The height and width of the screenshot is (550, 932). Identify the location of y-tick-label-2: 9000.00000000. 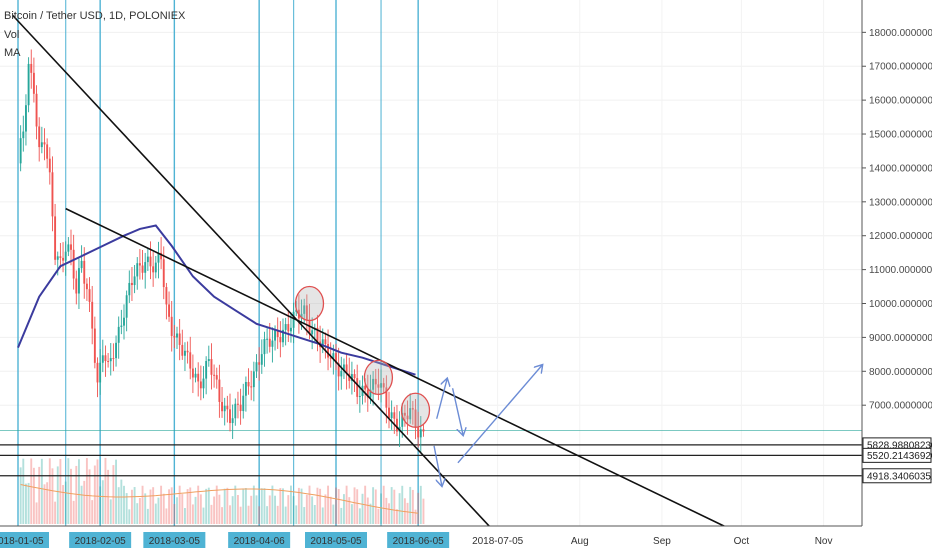
(900, 338).